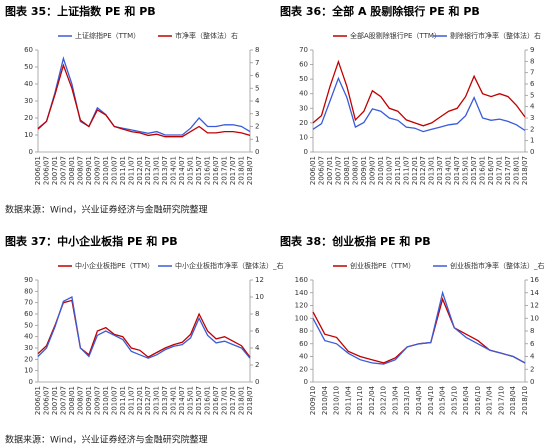  What do you see at coordinates (28, 280) in the screenshot?
I see `y-tick-label: 90` at bounding box center [28, 280].